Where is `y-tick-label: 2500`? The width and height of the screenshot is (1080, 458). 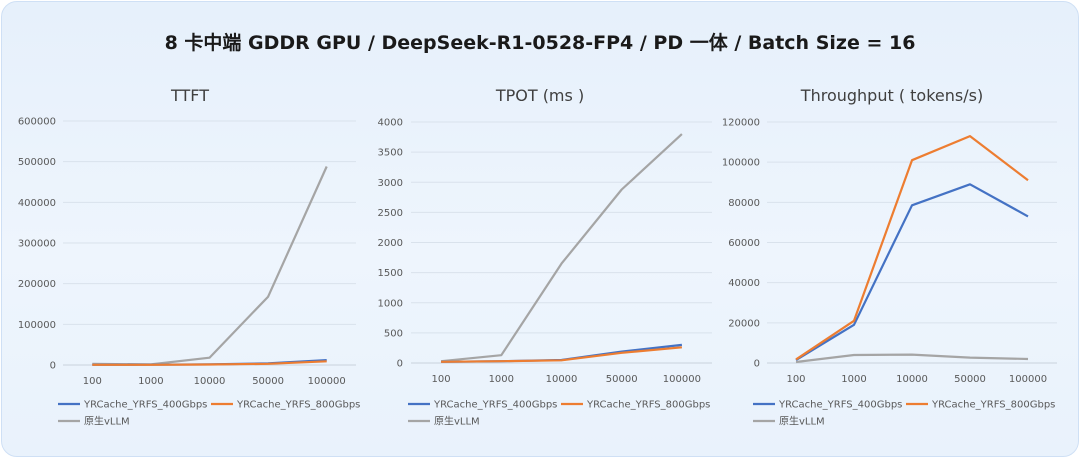 y-tick-label: 2500 is located at coordinates (390, 213).